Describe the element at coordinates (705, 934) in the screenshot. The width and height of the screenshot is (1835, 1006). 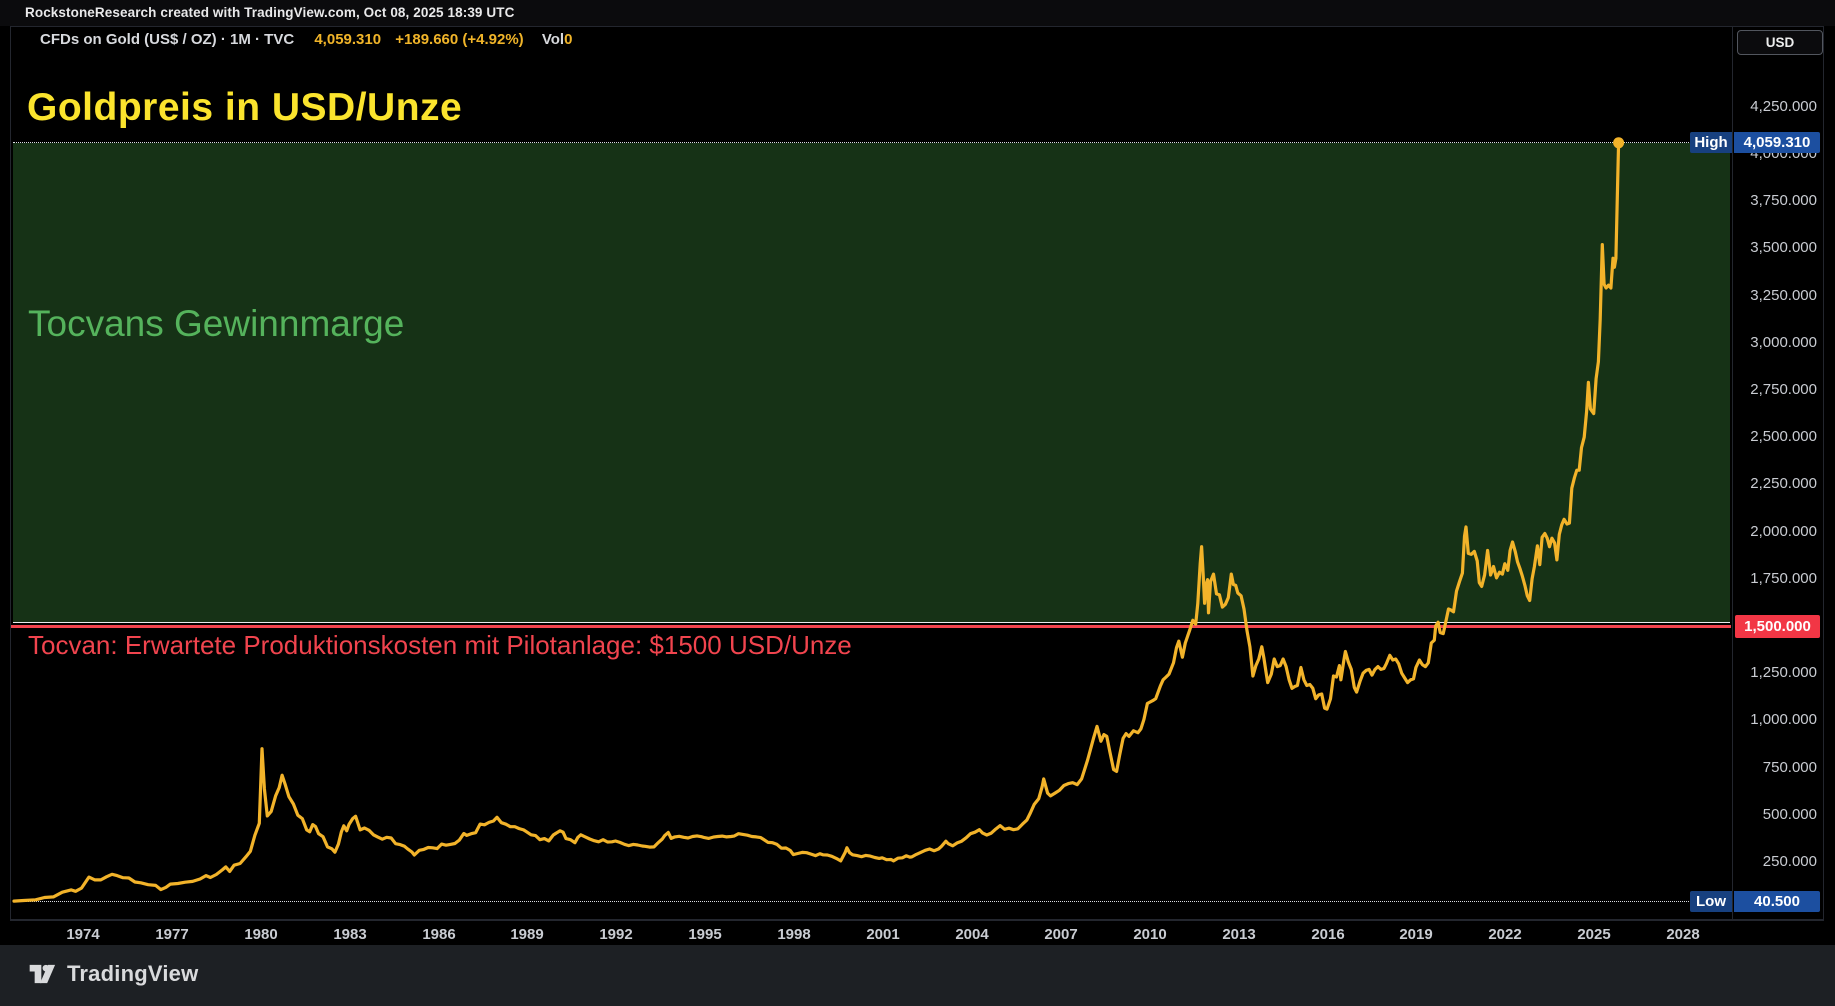
I see `time-tick: 1995` at that location.